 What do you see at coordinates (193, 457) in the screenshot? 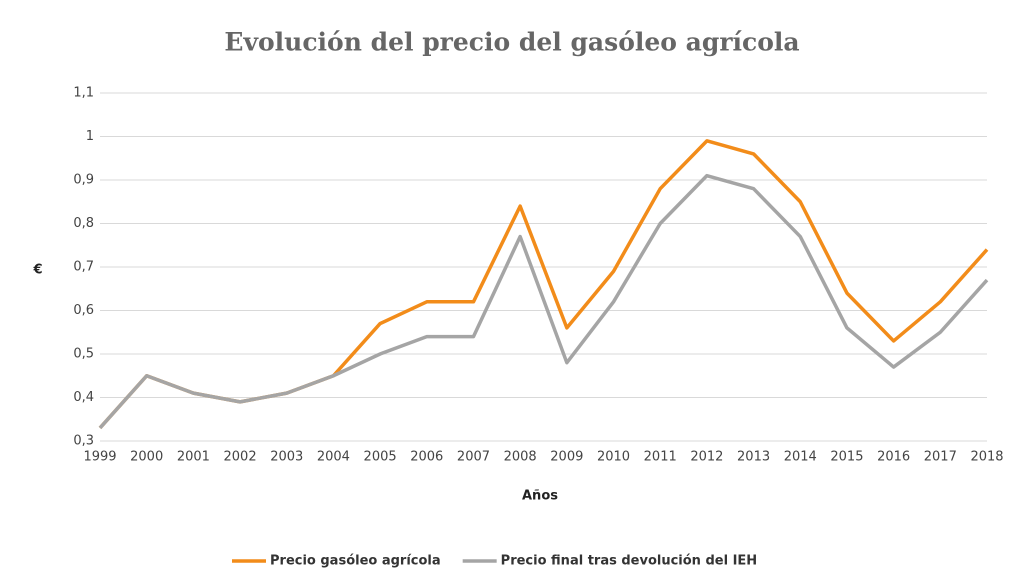
I see `x-tick-label: 2001` at bounding box center [193, 457].